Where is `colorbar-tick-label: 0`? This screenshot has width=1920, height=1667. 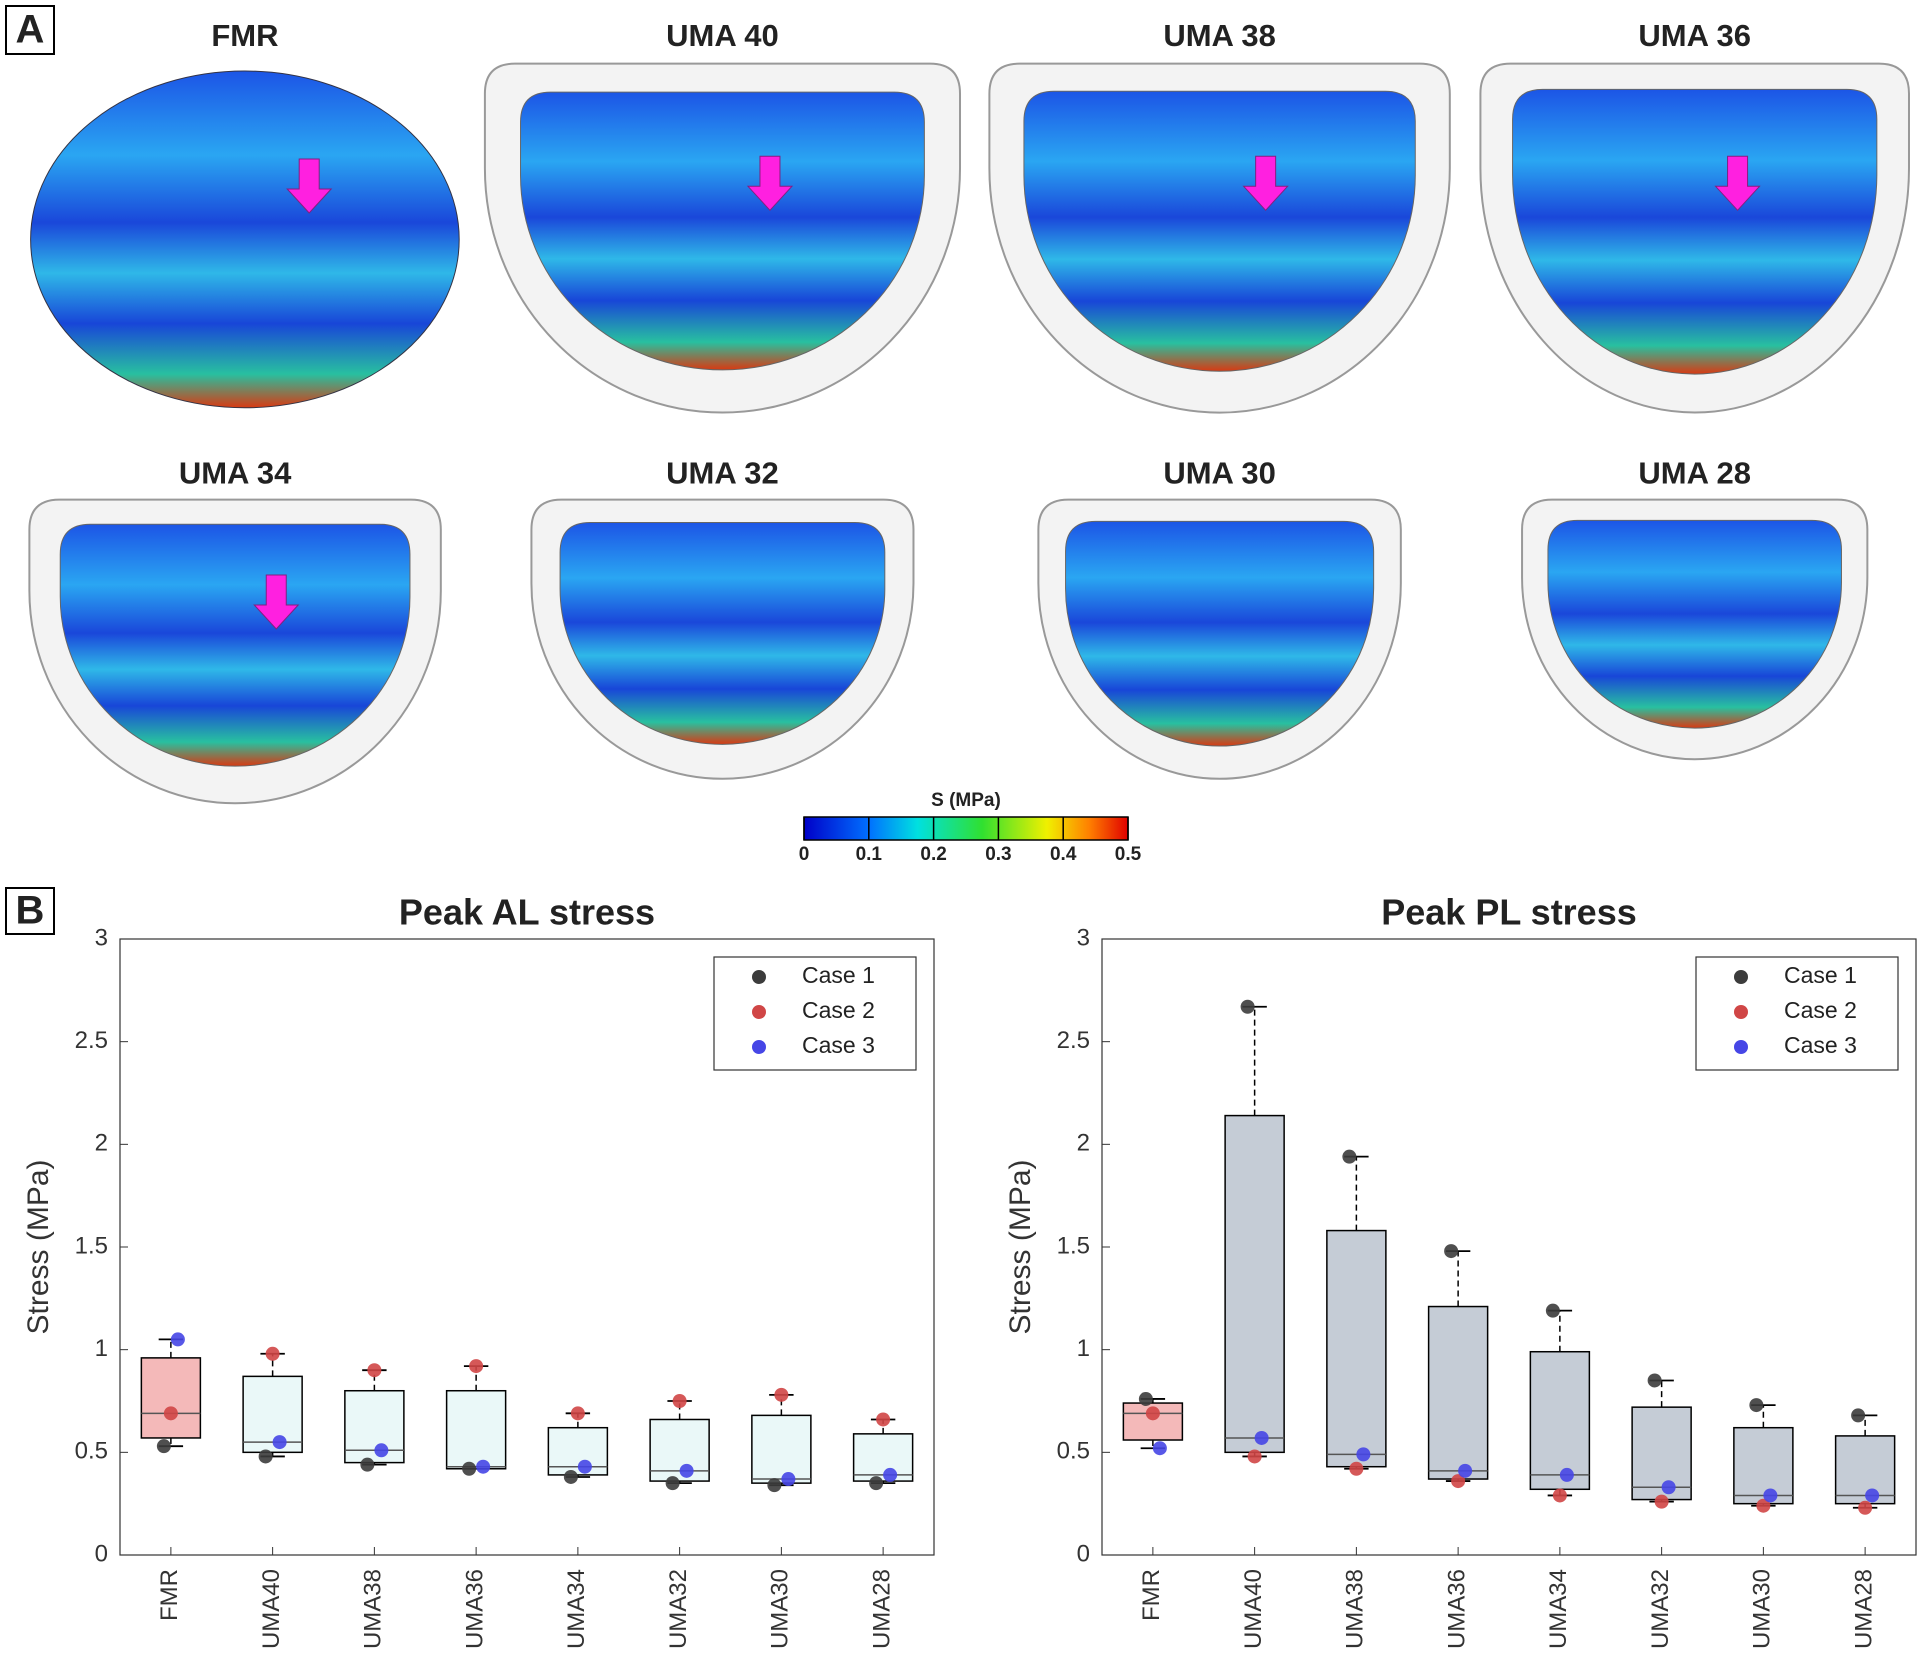 colorbar-tick-label: 0 is located at coordinates (804, 854).